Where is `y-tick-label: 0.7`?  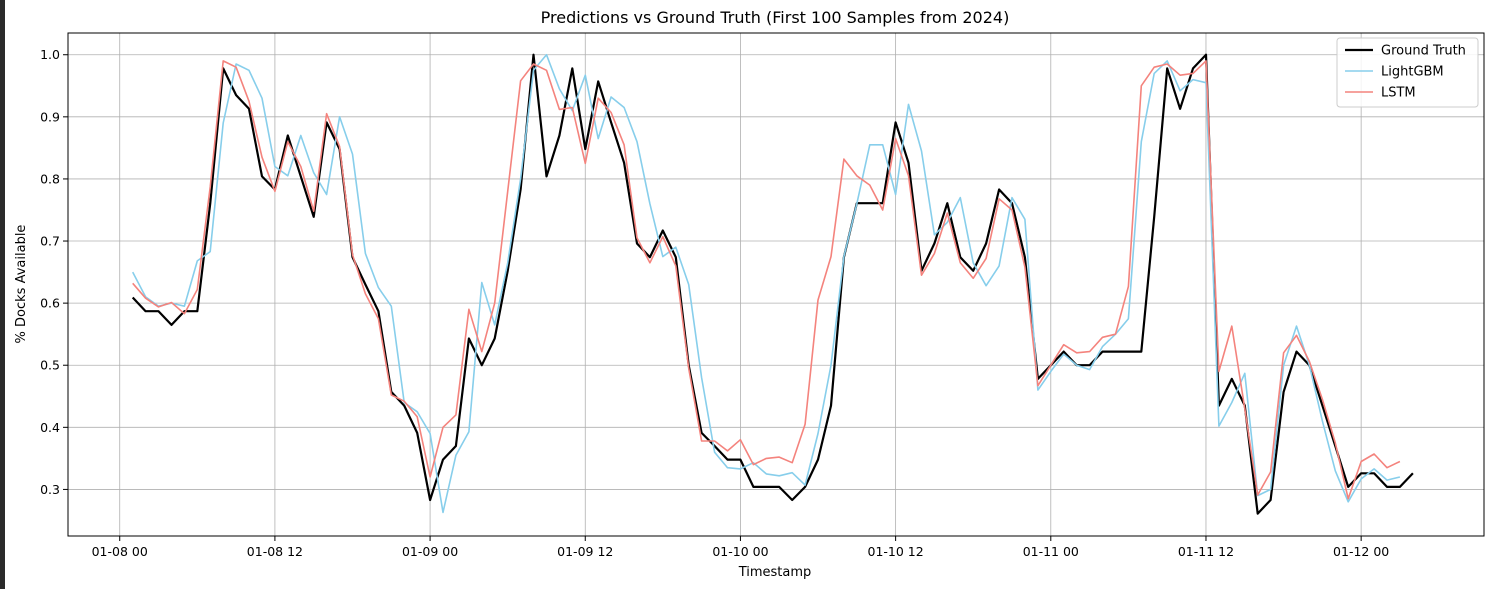 y-tick-label: 0.7 is located at coordinates (50, 241).